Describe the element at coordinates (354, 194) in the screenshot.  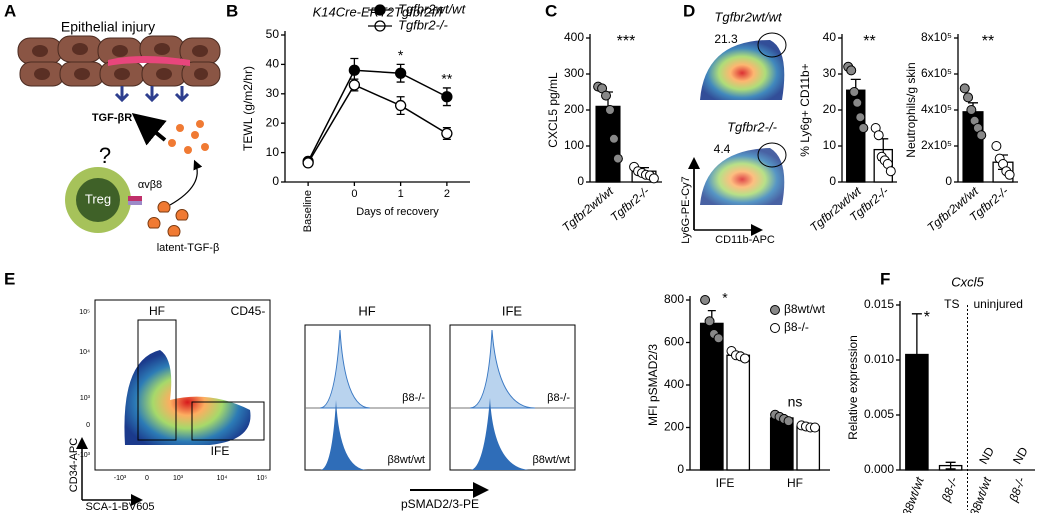
I see `x-tick-label: 0` at that location.